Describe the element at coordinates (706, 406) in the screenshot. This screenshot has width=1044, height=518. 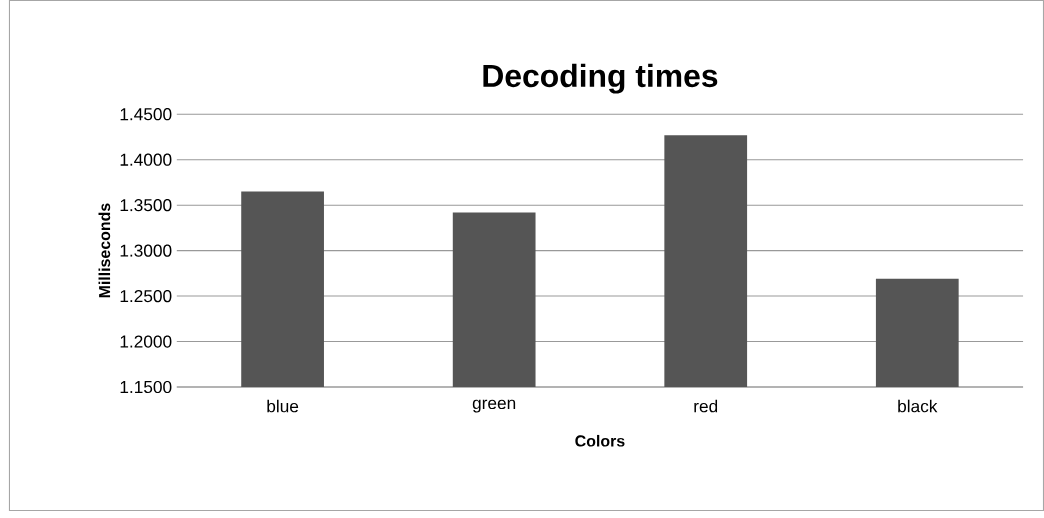
I see `x-tick-label: red` at that location.